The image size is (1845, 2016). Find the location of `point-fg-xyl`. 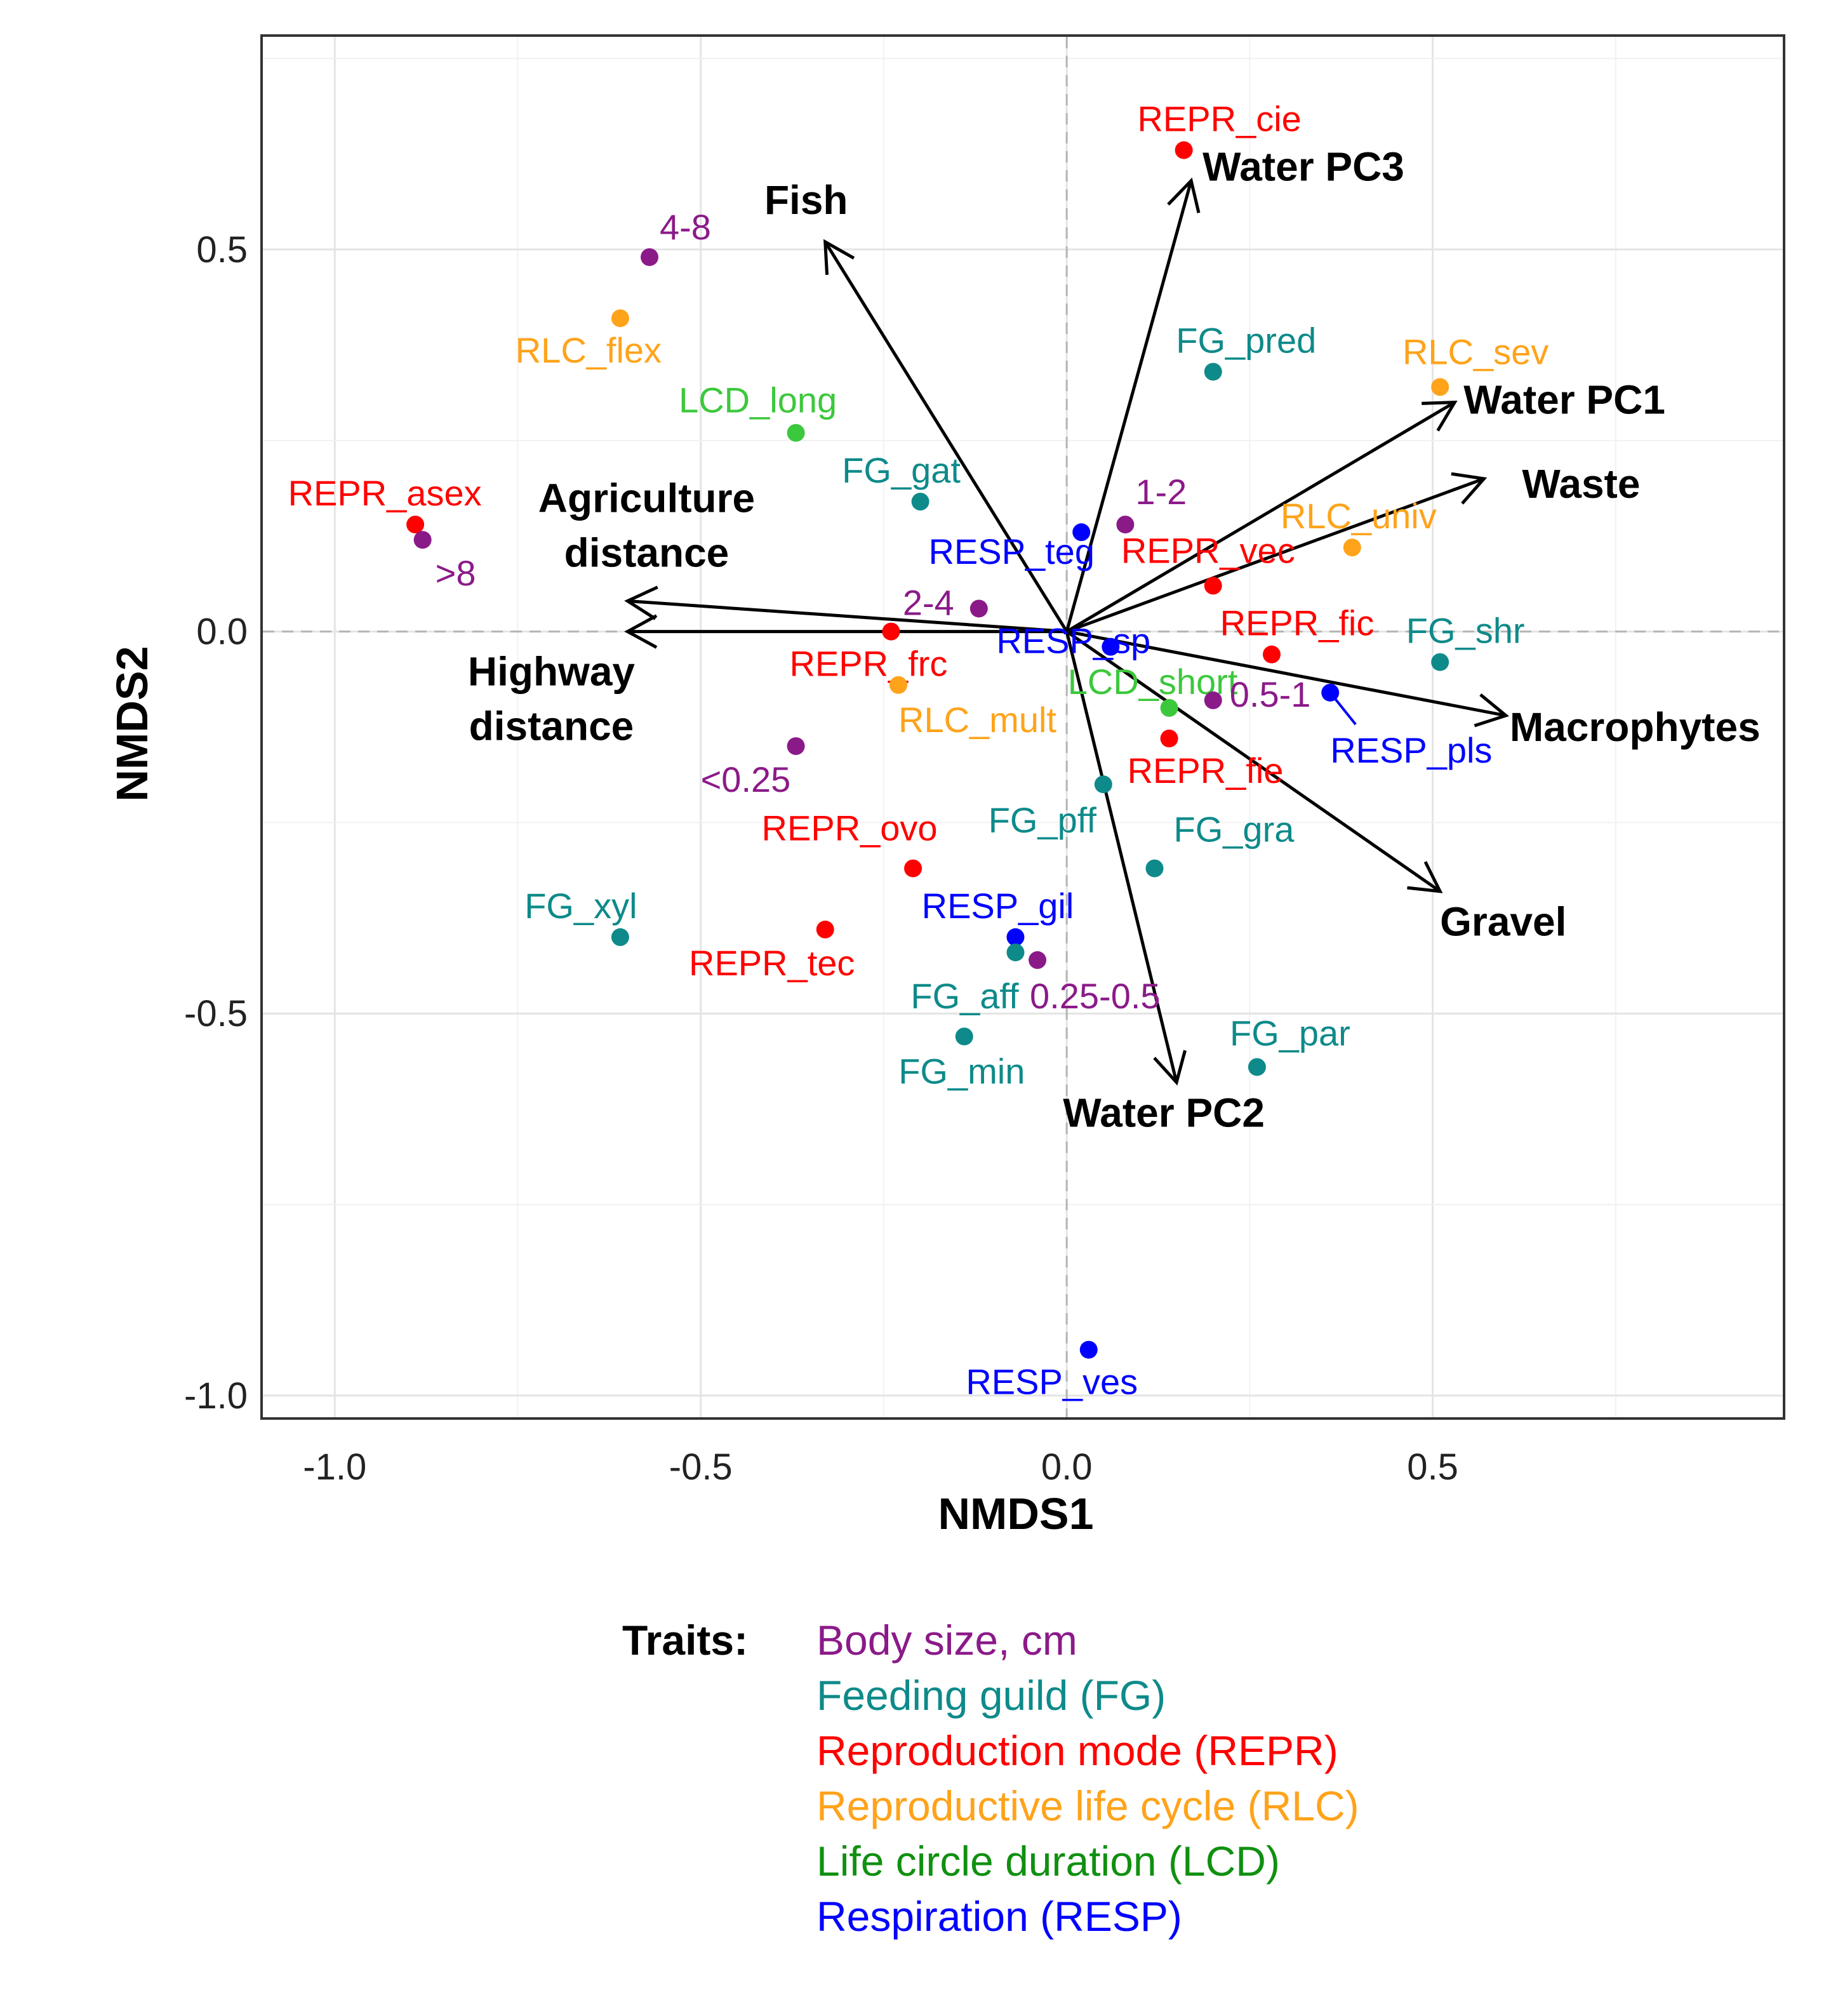

point-fg-xyl is located at coordinates (620, 937).